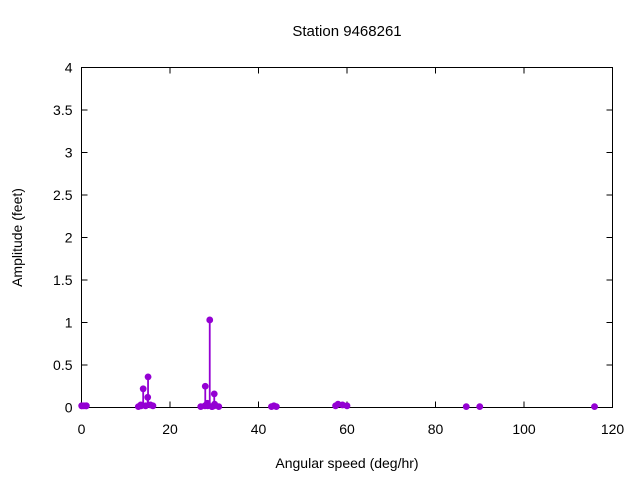  What do you see at coordinates (69, 238) in the screenshot?
I see `y-tick-label: 2` at bounding box center [69, 238].